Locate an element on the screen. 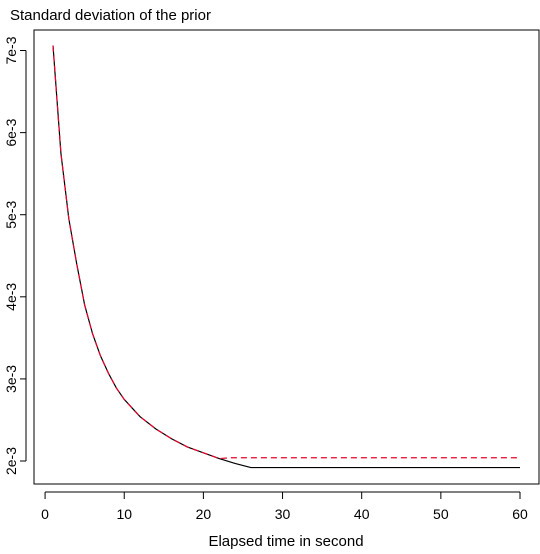  y-tick-label: 7e-3 is located at coordinates (11, 50).